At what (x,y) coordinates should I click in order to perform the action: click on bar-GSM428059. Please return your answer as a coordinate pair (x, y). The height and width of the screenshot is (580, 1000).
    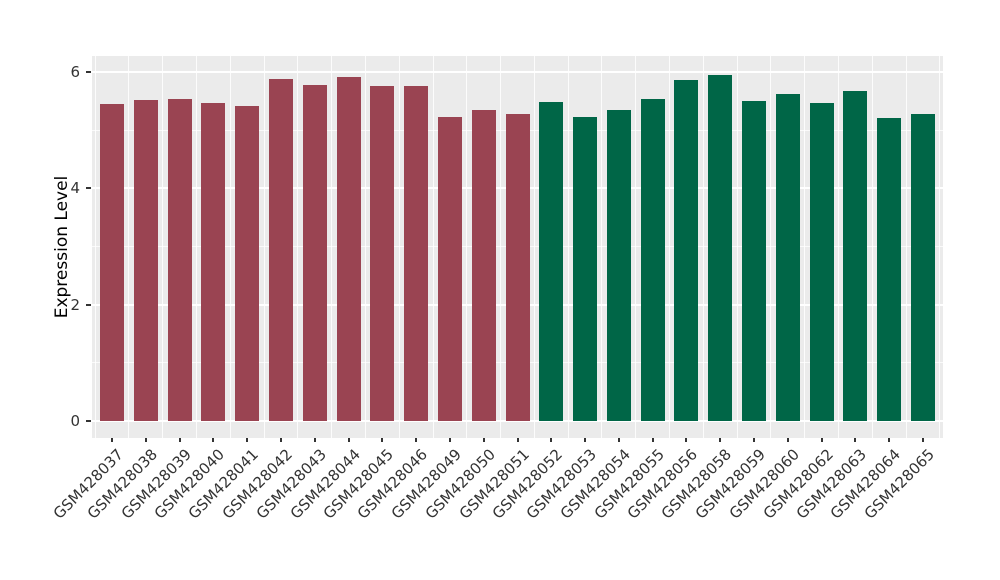
    Looking at the image, I should click on (754, 260).